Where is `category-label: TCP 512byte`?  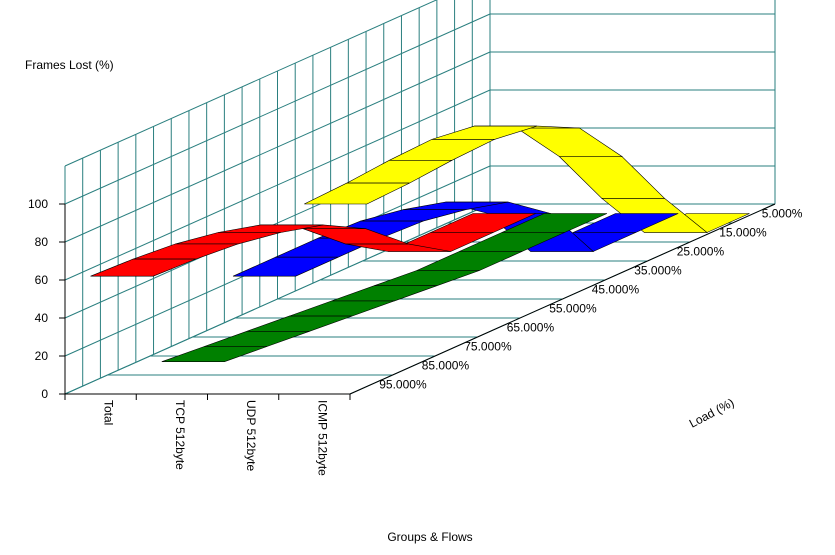 category-label: TCP 512byte is located at coordinates (180, 435).